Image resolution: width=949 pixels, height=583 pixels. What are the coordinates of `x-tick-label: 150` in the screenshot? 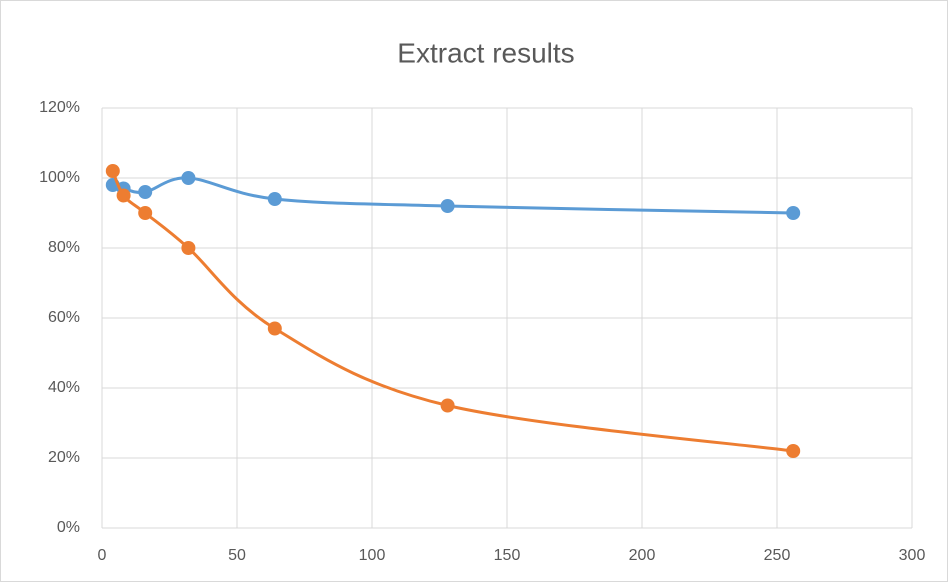 It's located at (507, 555).